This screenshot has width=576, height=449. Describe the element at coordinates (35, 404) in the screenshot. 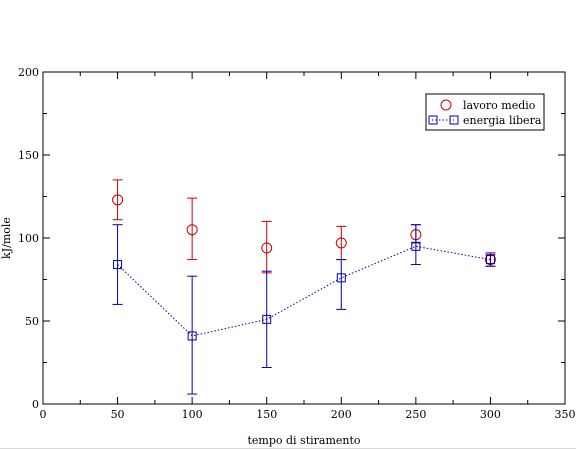

I see `y-tick-label: 0` at that location.